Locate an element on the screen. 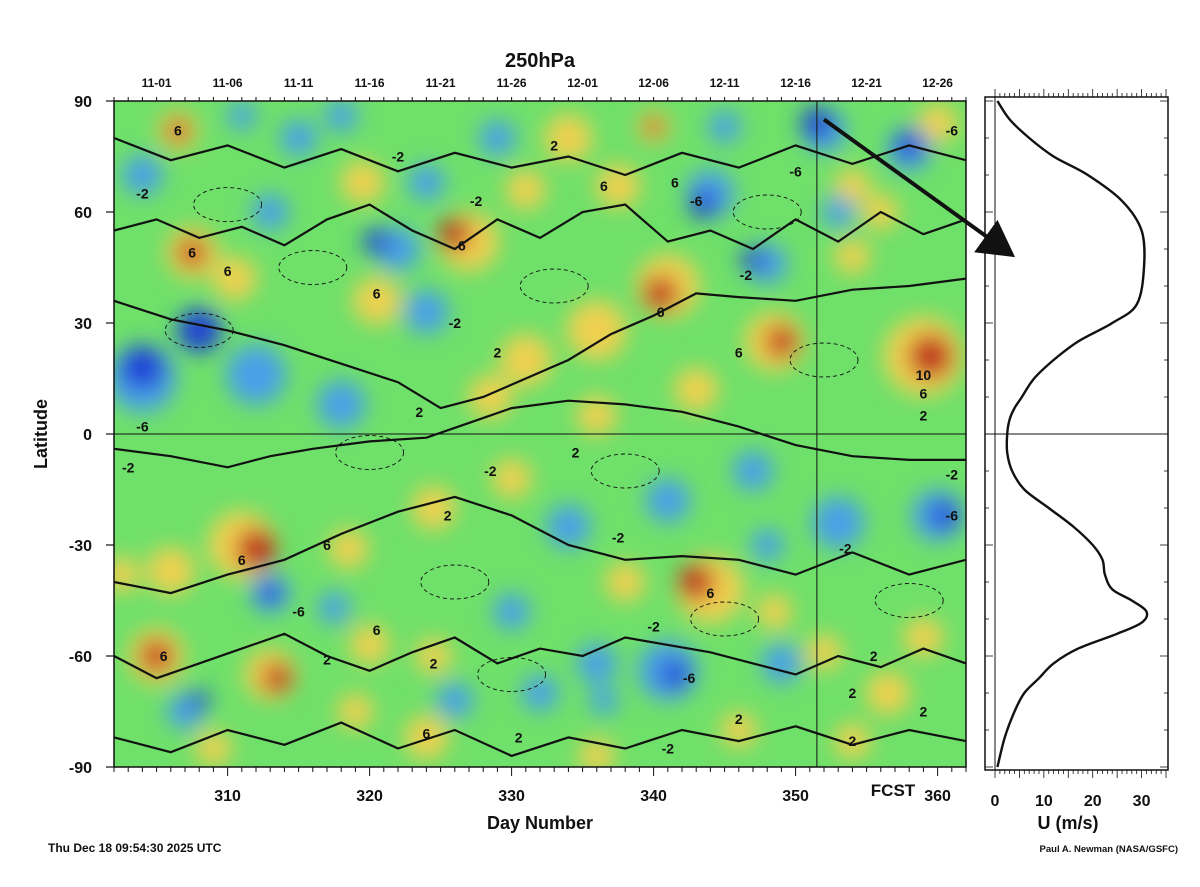  chart-title: 250hPa is located at coordinates (540, 61).